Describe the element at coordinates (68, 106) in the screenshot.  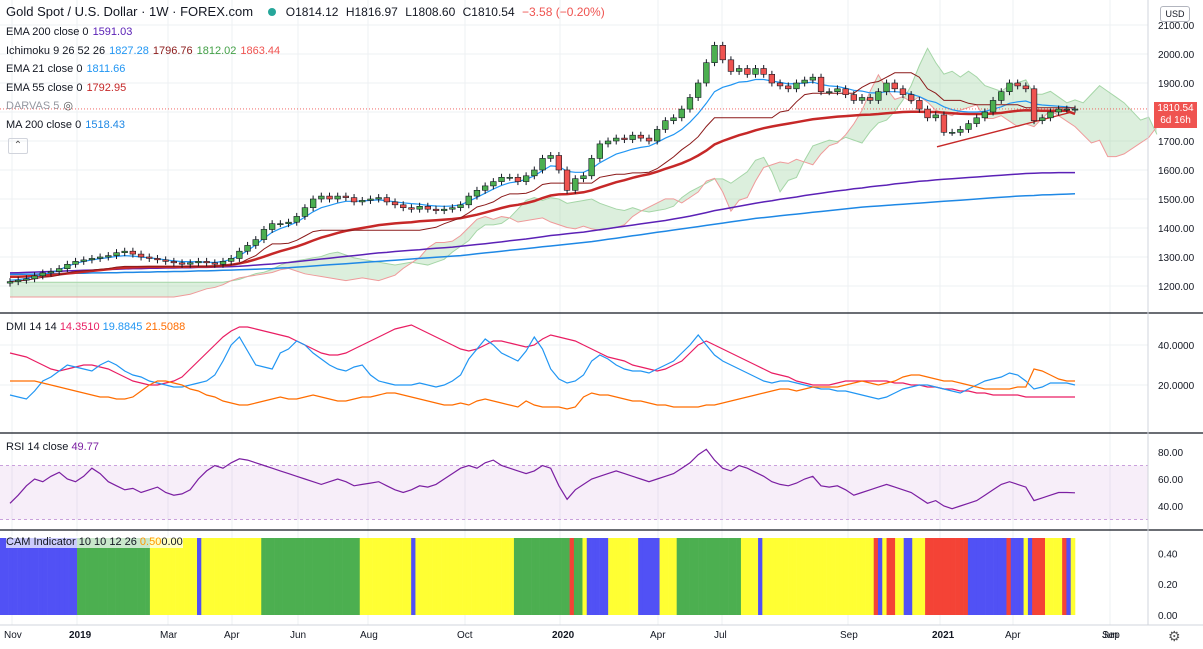
I see `hidden-eye-icon: ◎` at that location.